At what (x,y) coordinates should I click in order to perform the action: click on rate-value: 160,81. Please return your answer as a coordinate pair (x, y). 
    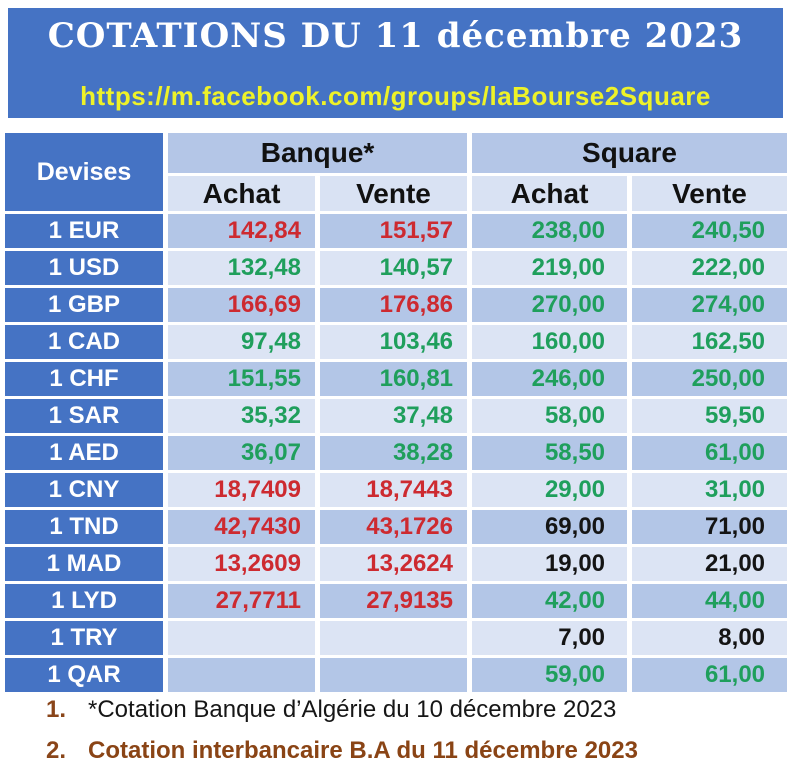
    Looking at the image, I should click on (394, 379).